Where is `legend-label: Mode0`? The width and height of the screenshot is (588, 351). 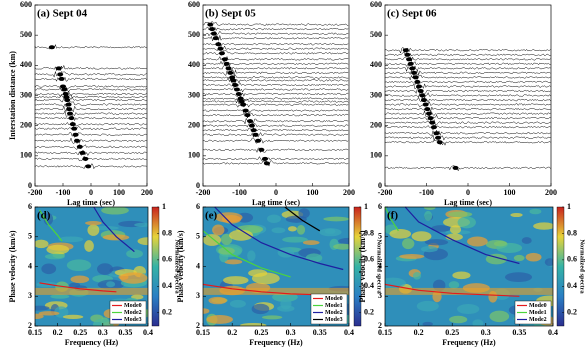 legend-label: Mode0 is located at coordinates (133, 306).